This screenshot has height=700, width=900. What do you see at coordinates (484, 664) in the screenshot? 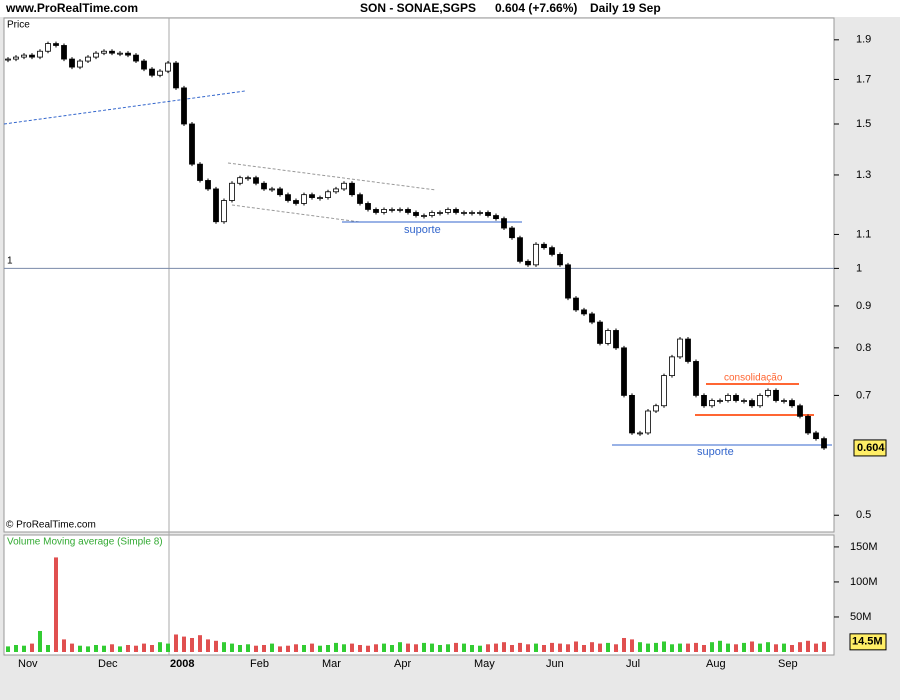
I see `x-tick-label: May` at bounding box center [484, 664].